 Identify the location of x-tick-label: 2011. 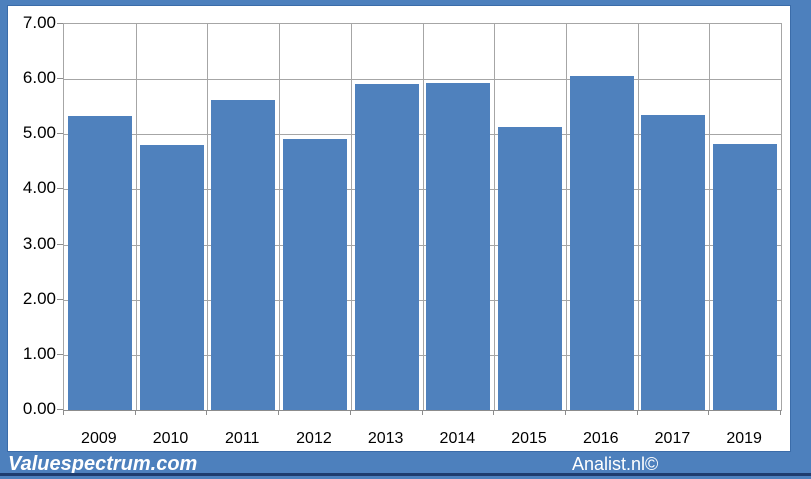
(242, 438).